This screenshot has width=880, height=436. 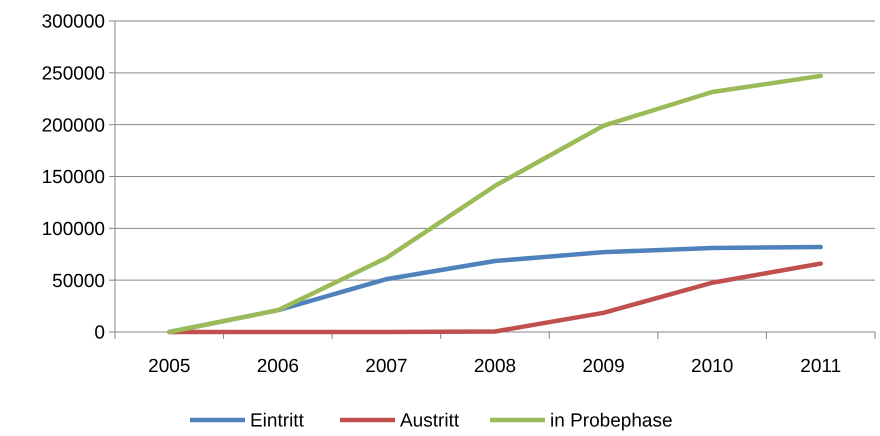 What do you see at coordinates (73, 125) in the screenshot?
I see `y-tick-label: 200000` at bounding box center [73, 125].